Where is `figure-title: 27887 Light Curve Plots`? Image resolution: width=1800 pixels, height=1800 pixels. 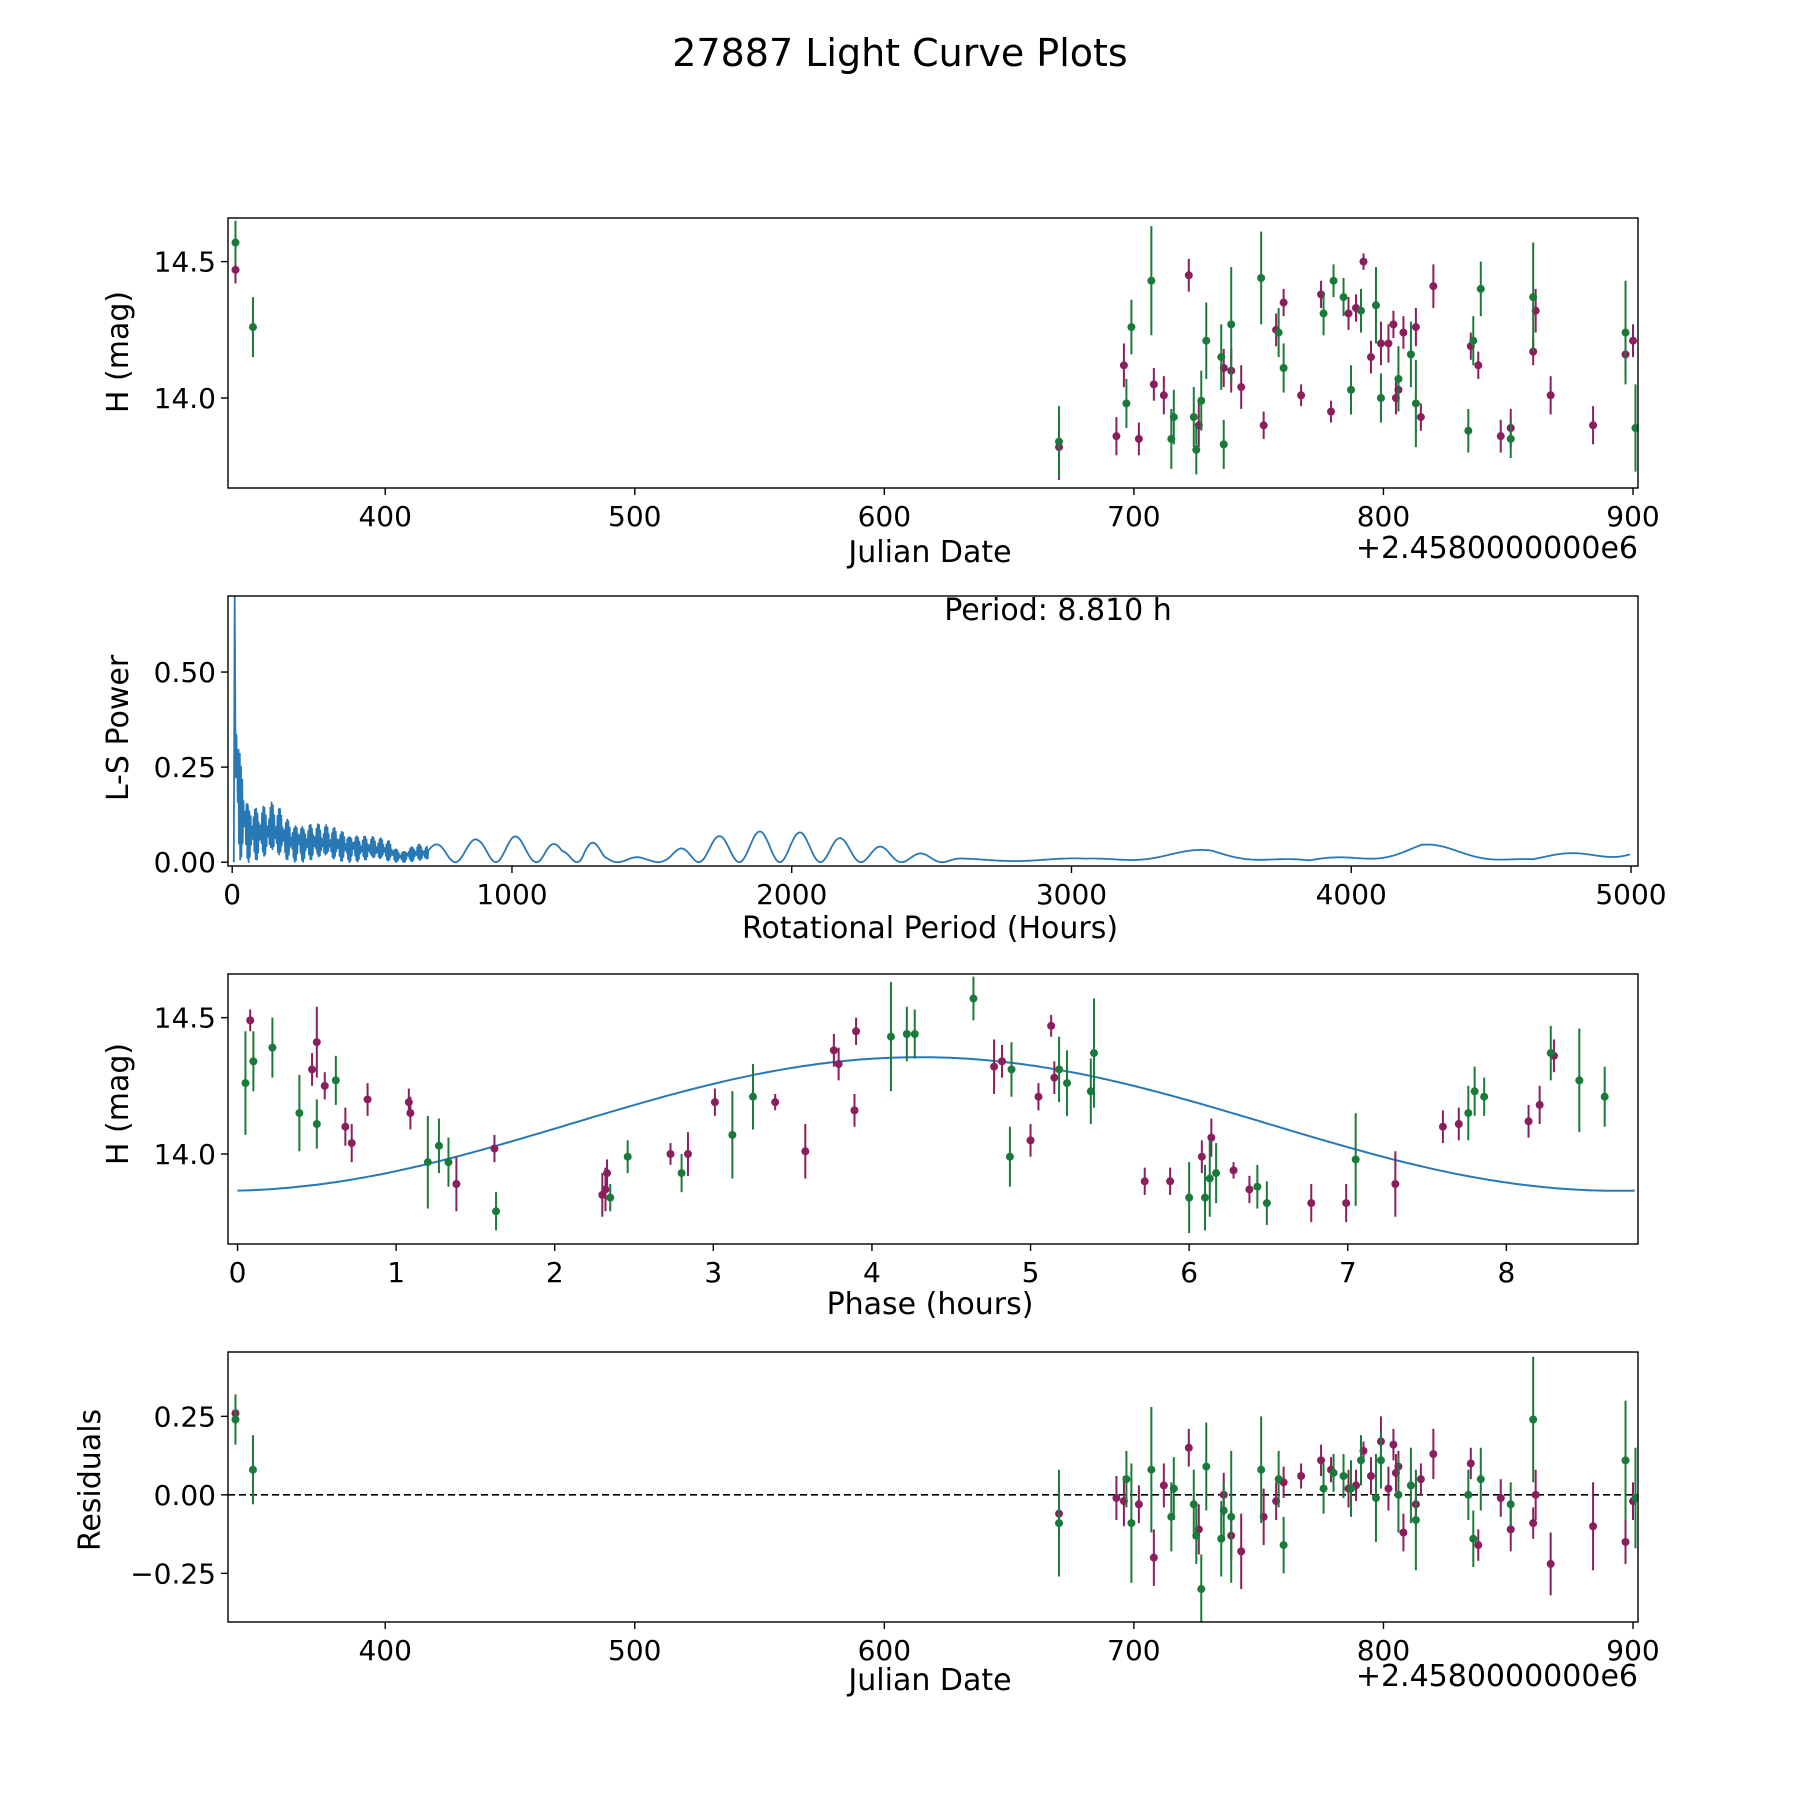
figure-title: 27887 Light Curve Plots is located at coordinates (899, 53).